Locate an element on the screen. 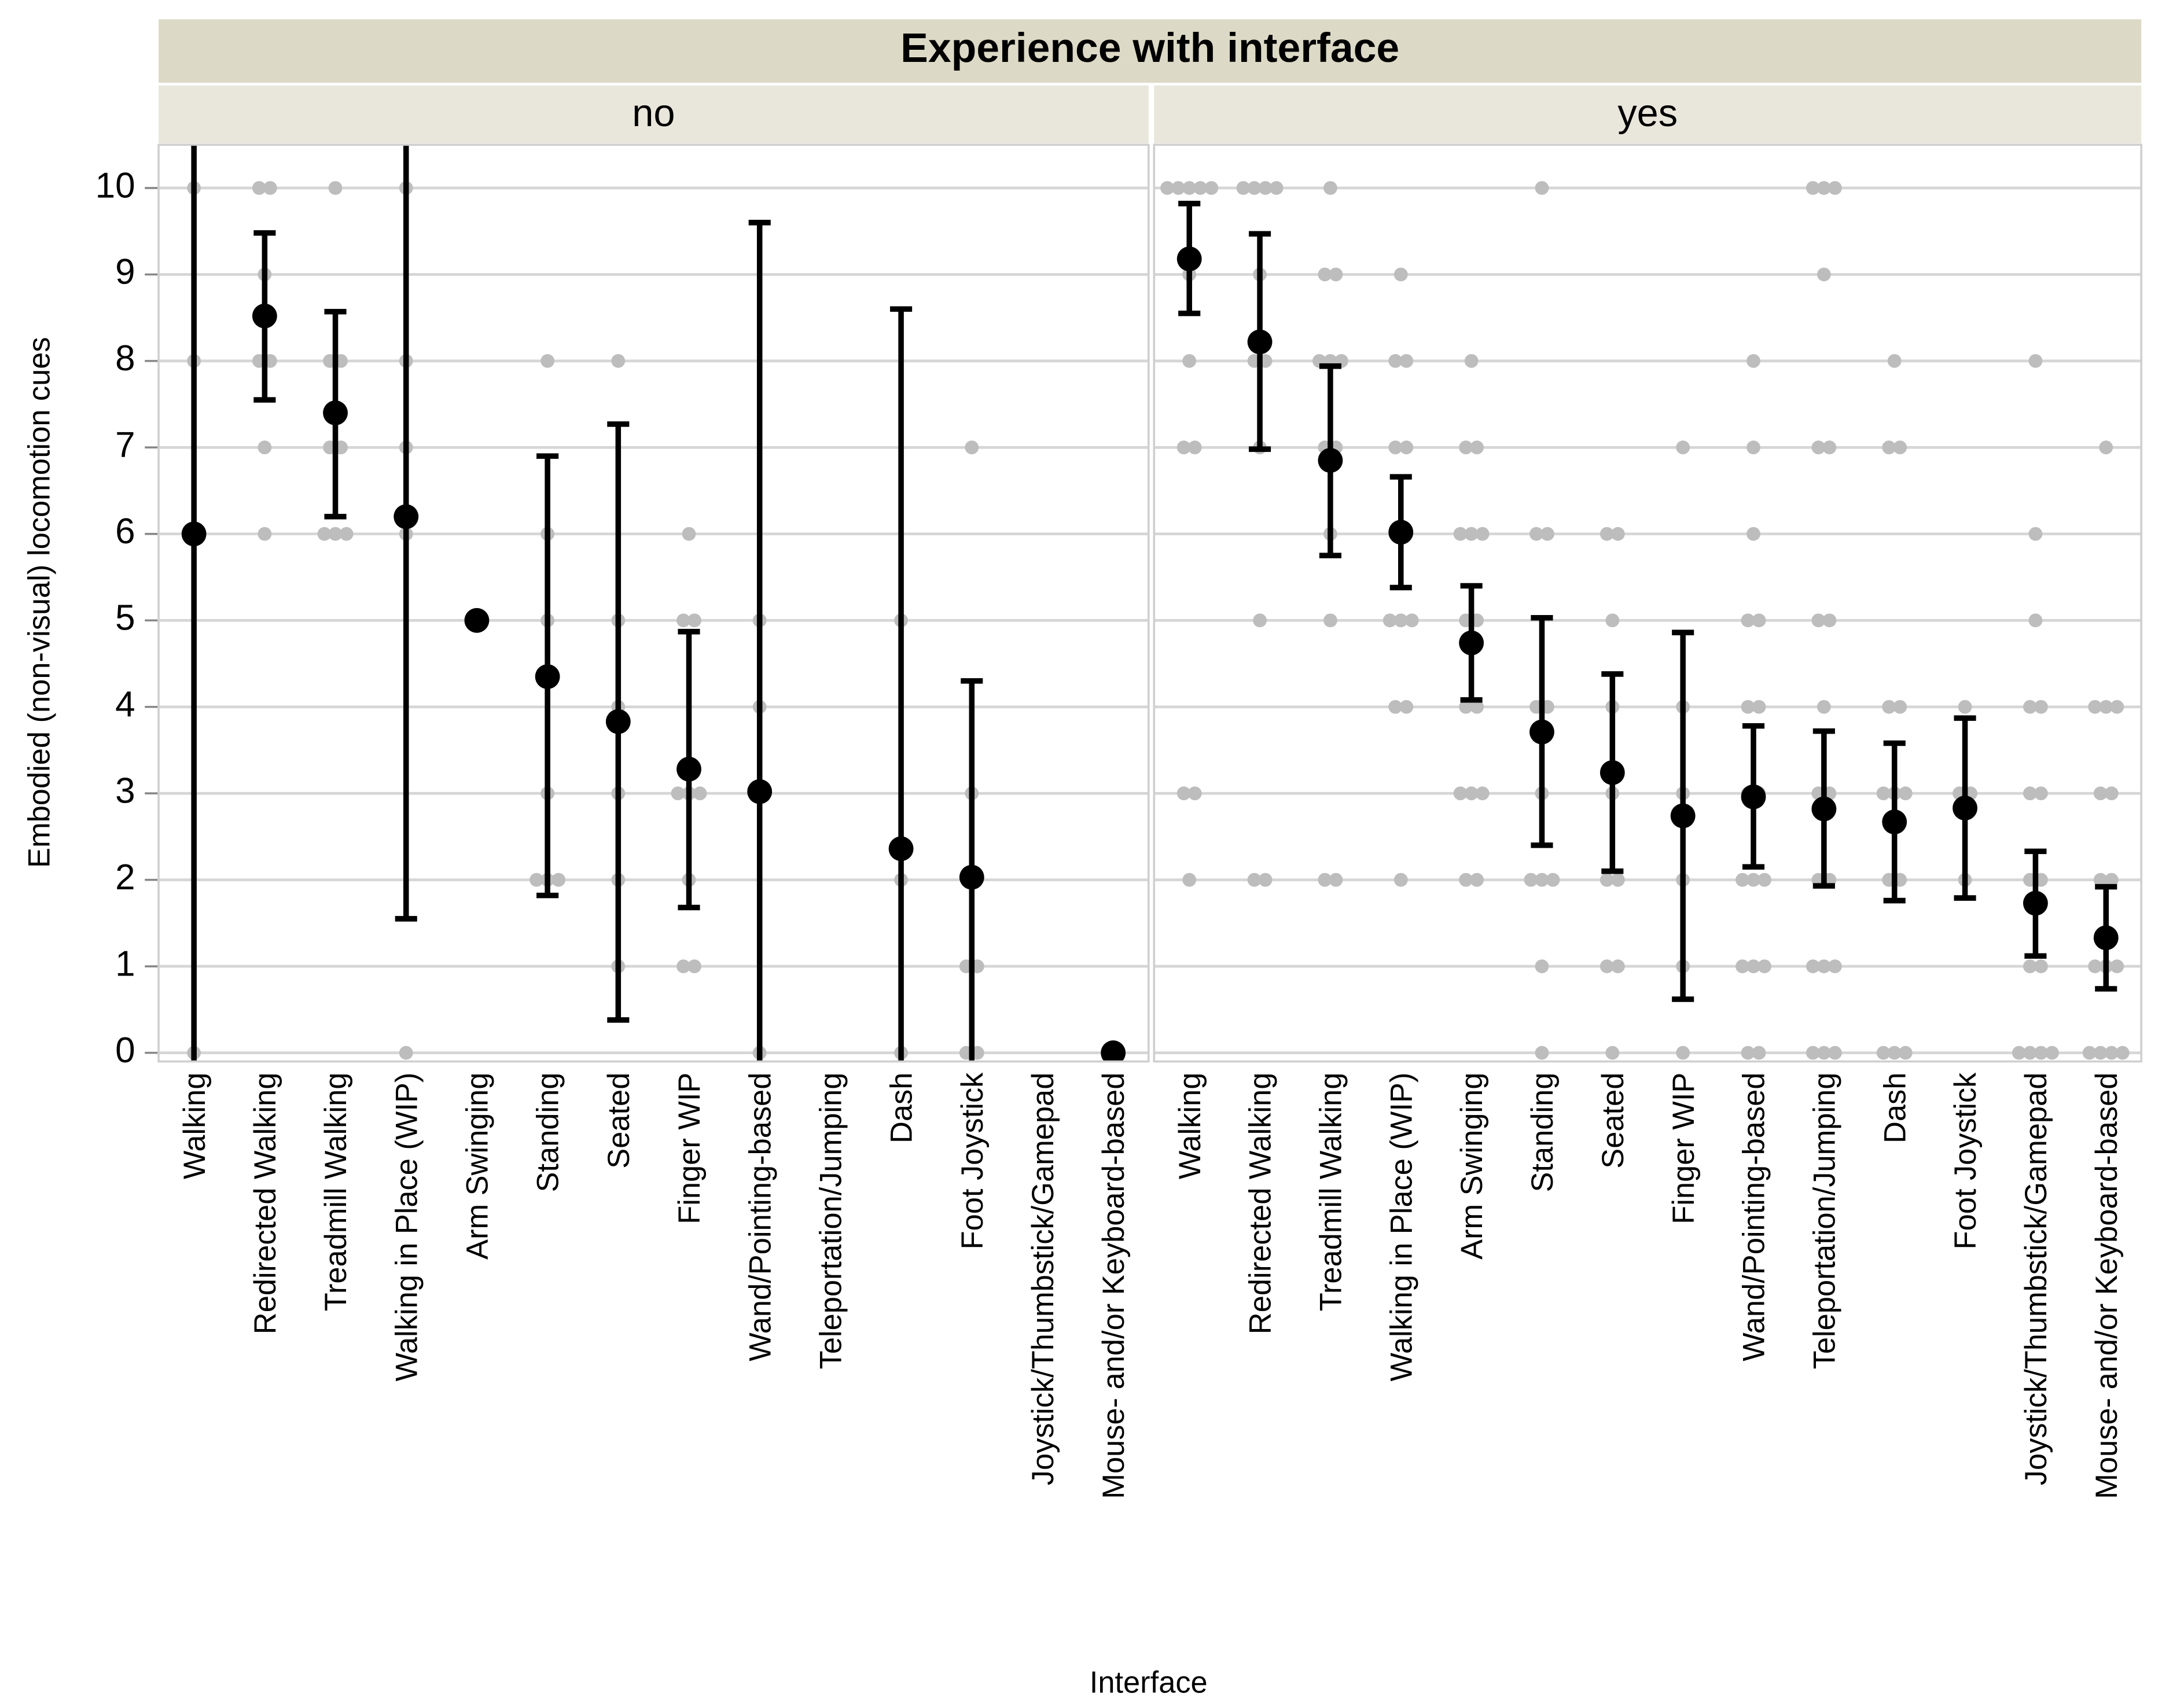 This screenshot has width=2162, height=1708. x-tick-label: Foot Joystick is located at coordinates (1966, 1161).